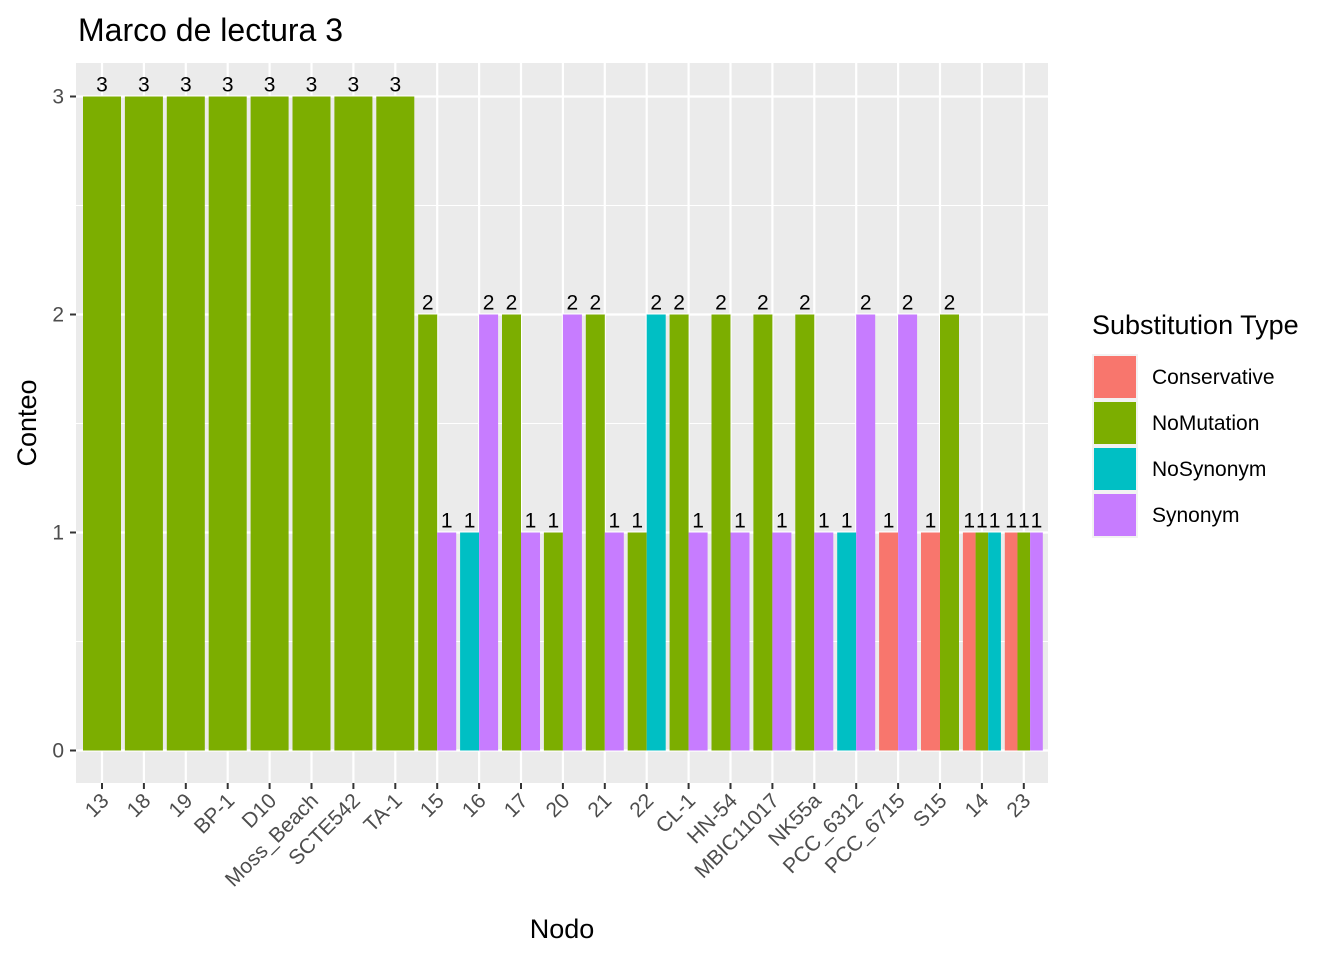 The image size is (1344, 960). I want to click on bar-SCTE542-NoMutation, so click(353, 423).